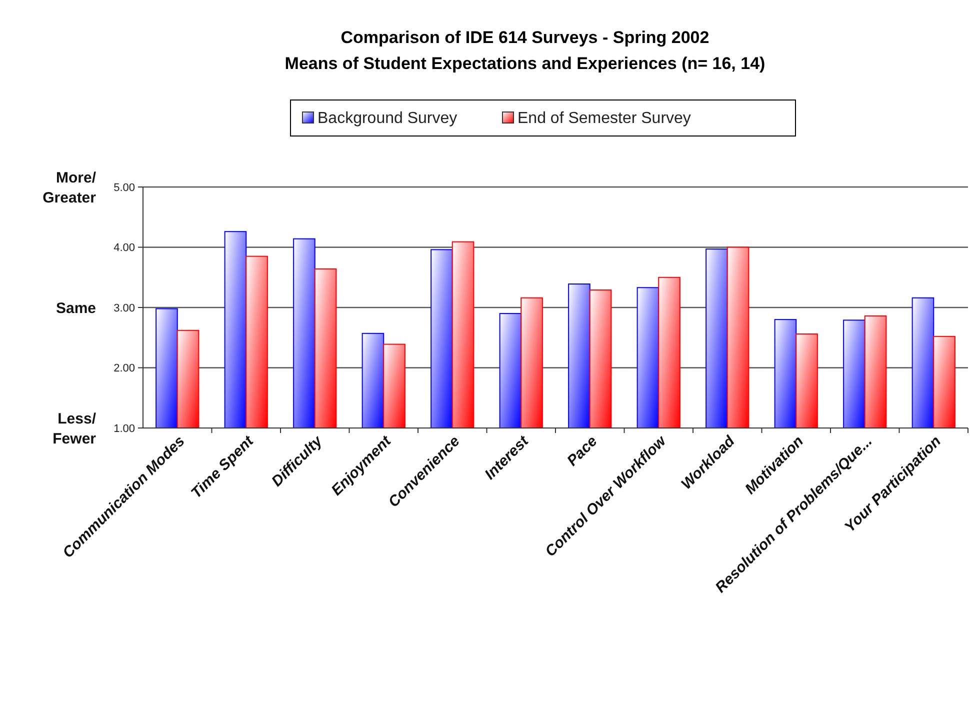 This screenshot has width=970, height=702. Describe the element at coordinates (124, 368) in the screenshot. I see `y-tick-label: 2.00` at that location.